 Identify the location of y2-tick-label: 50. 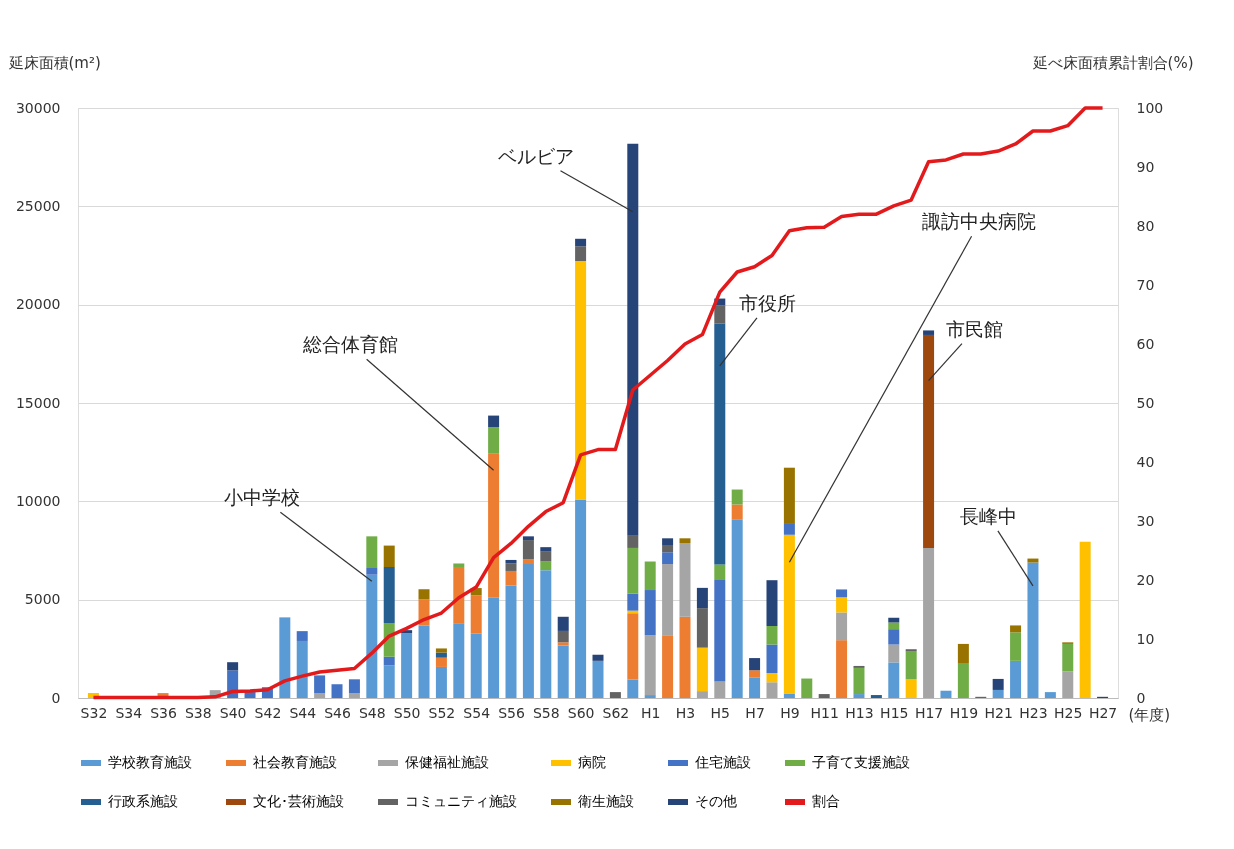
(1145, 402).